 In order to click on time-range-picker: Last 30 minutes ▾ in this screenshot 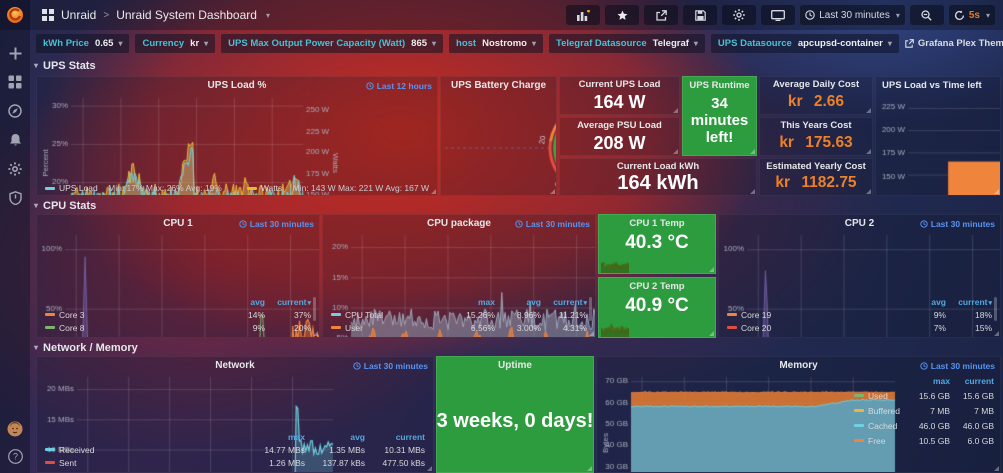, I will do `click(852, 15)`.